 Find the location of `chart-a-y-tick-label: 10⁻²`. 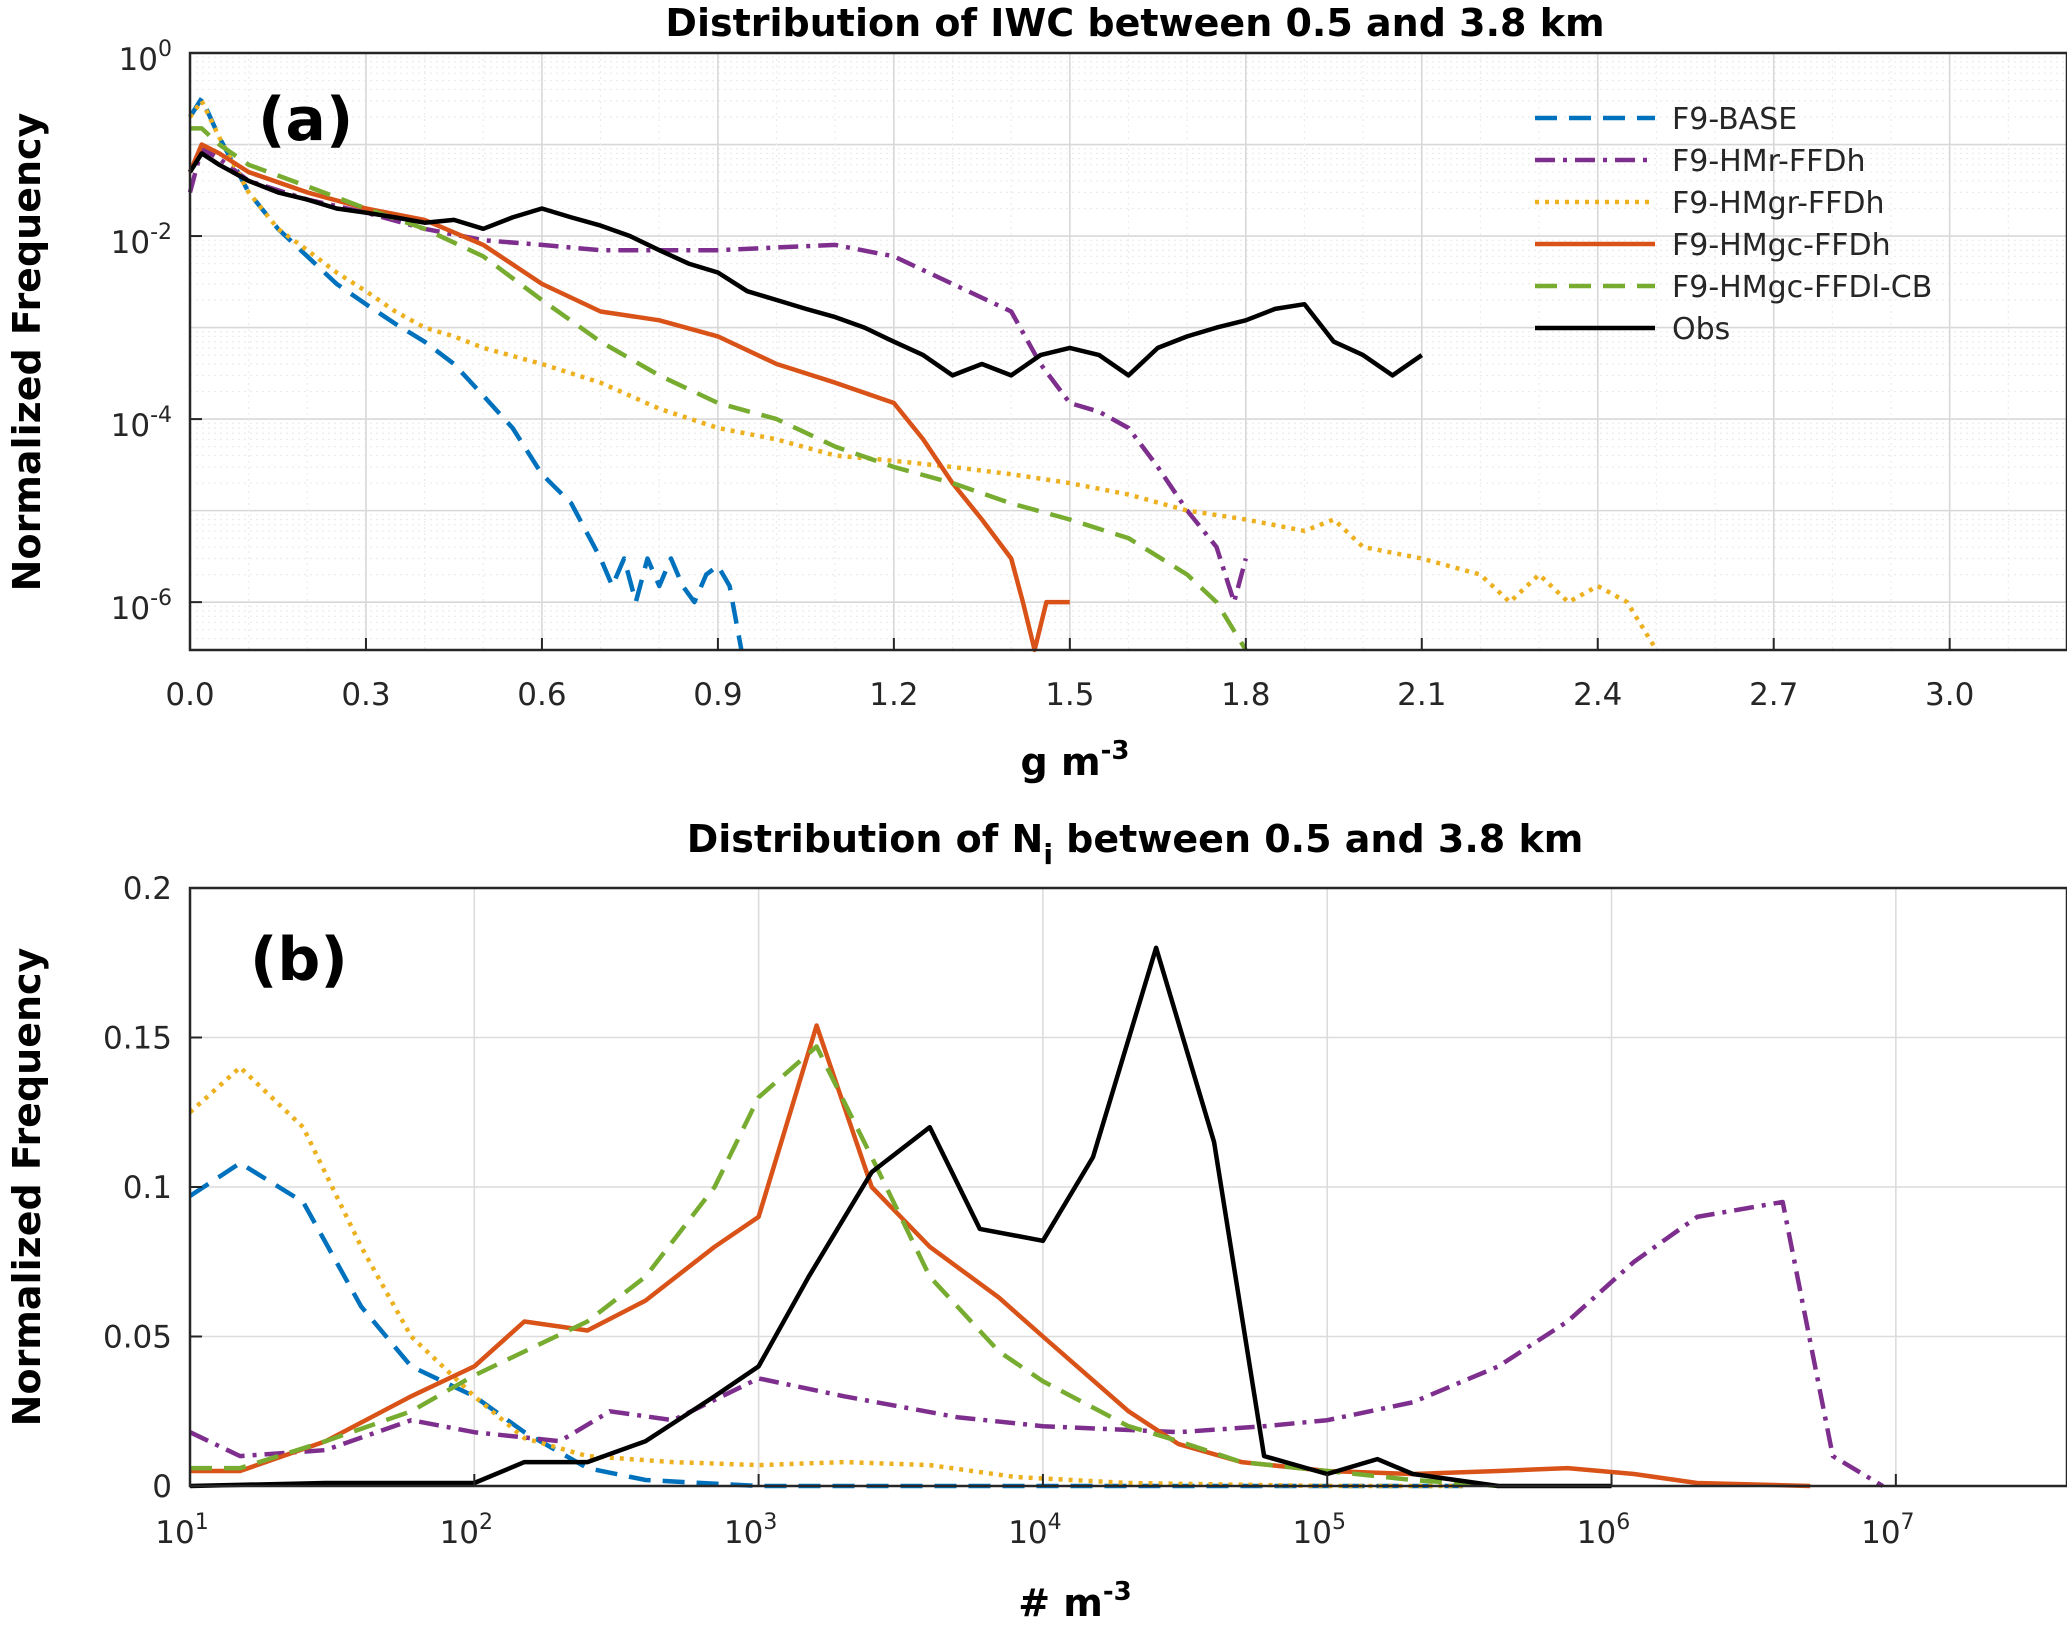

chart-a-y-tick-label: 10⁻² is located at coordinates (141, 240).